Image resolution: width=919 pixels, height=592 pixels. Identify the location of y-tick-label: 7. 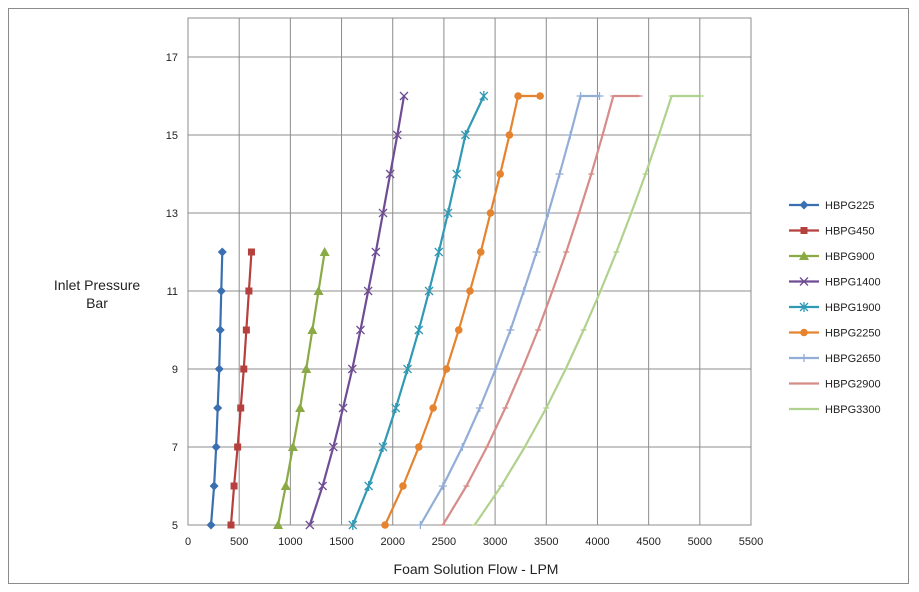
(175, 448).